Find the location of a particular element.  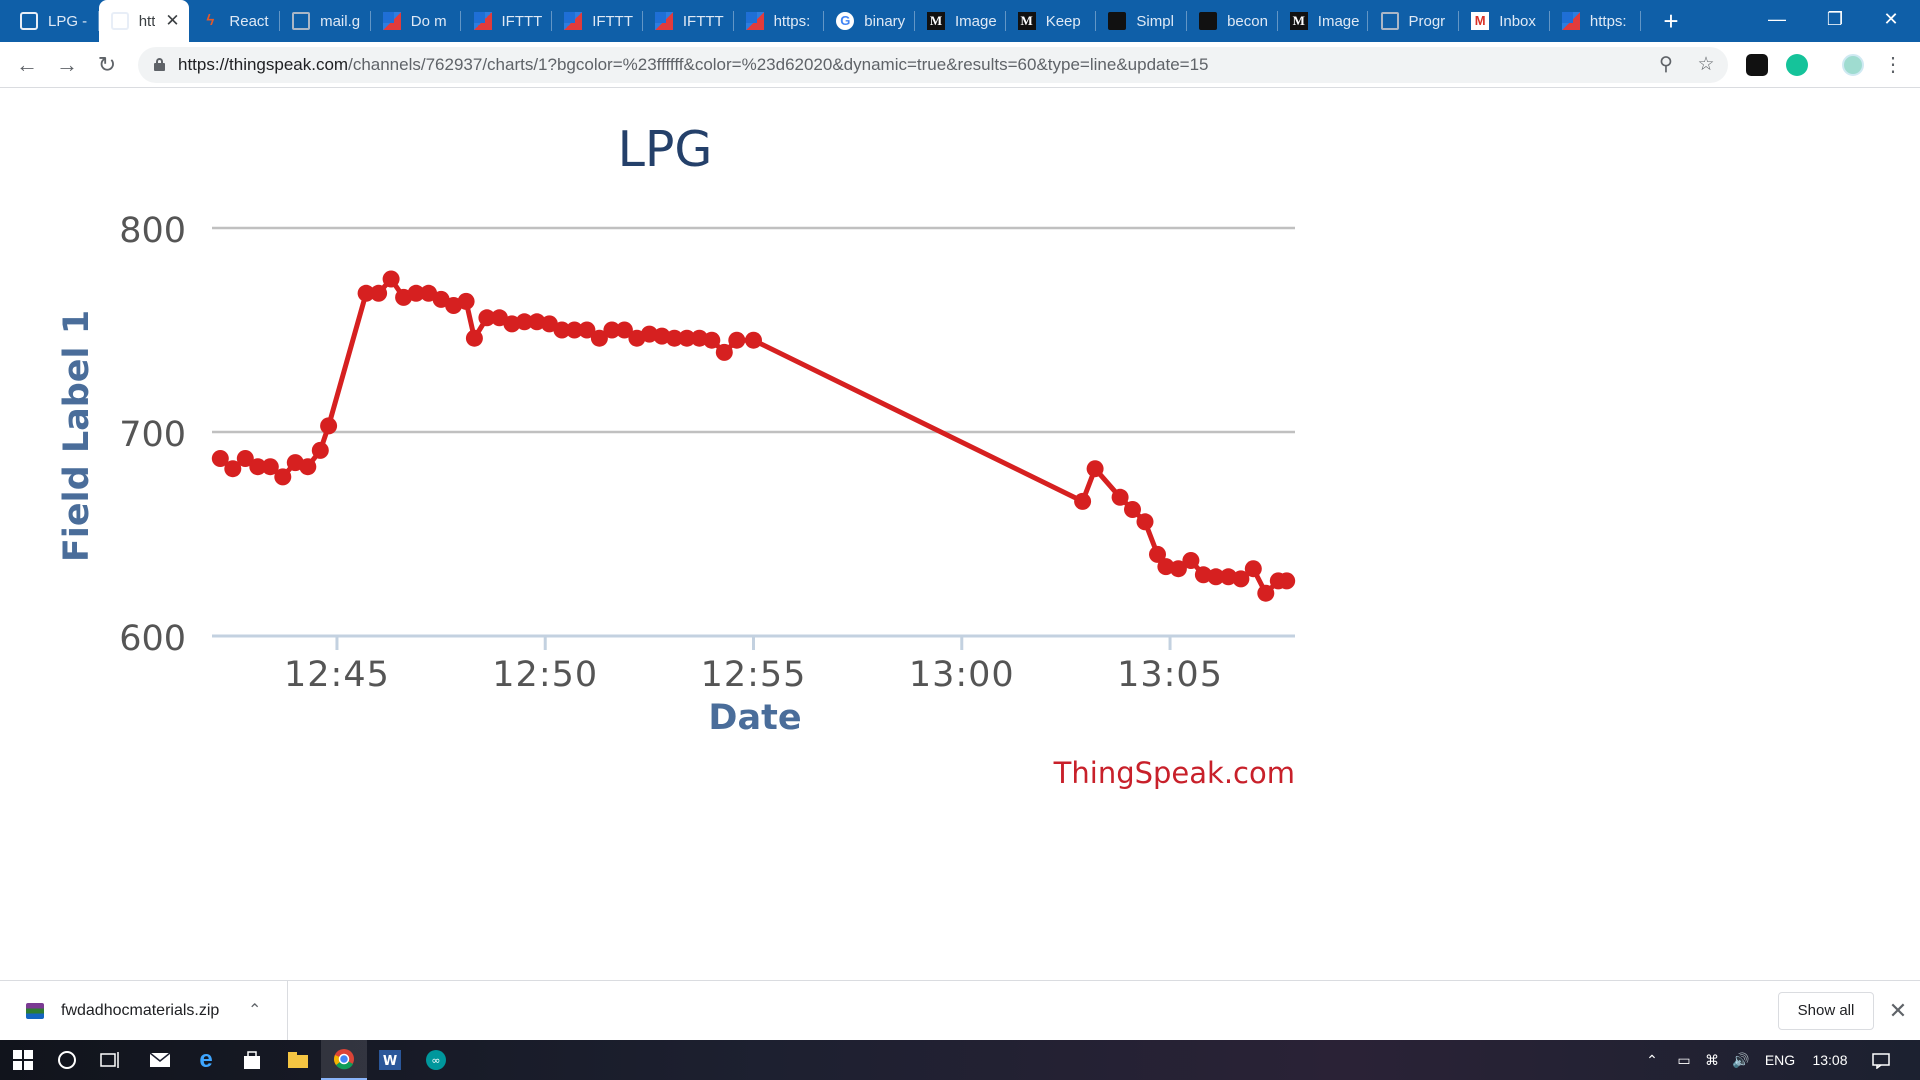

show-all-button: Show all is located at coordinates (1826, 1011).